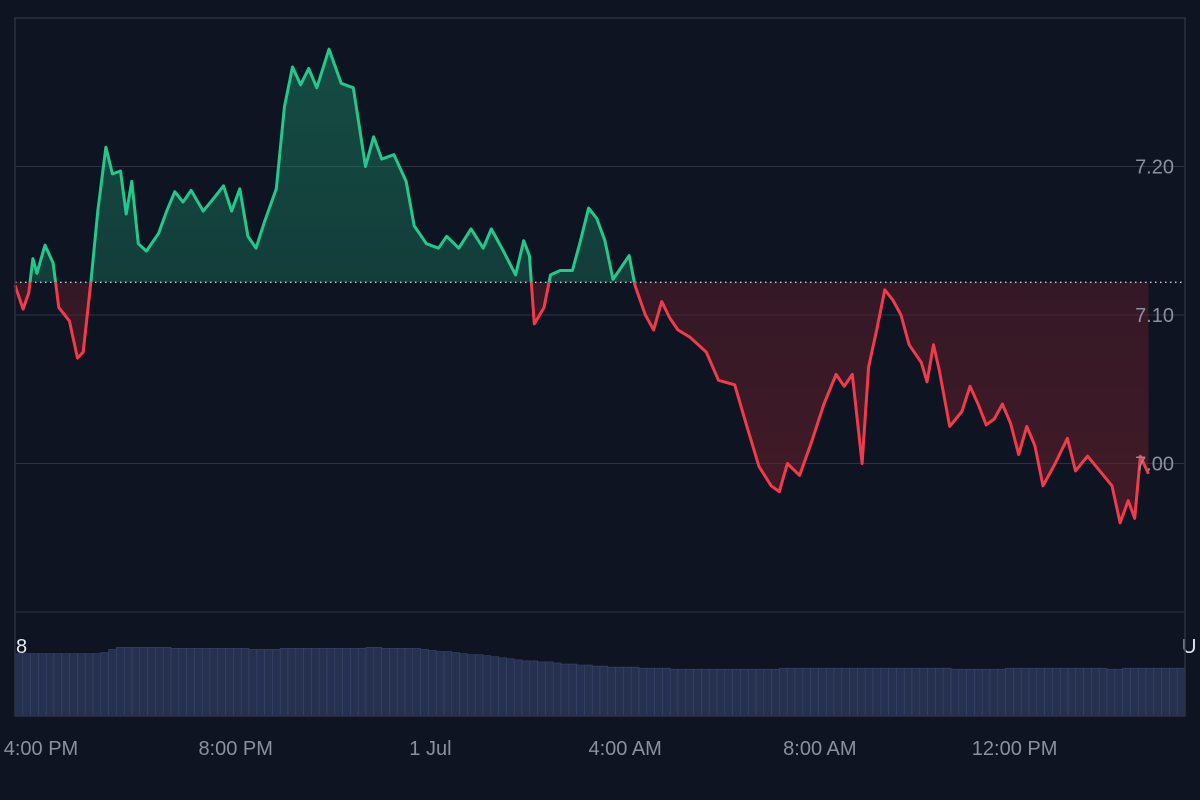 The image size is (1200, 800). I want to click on x-tick-label: 4:00 AM, so click(624, 749).